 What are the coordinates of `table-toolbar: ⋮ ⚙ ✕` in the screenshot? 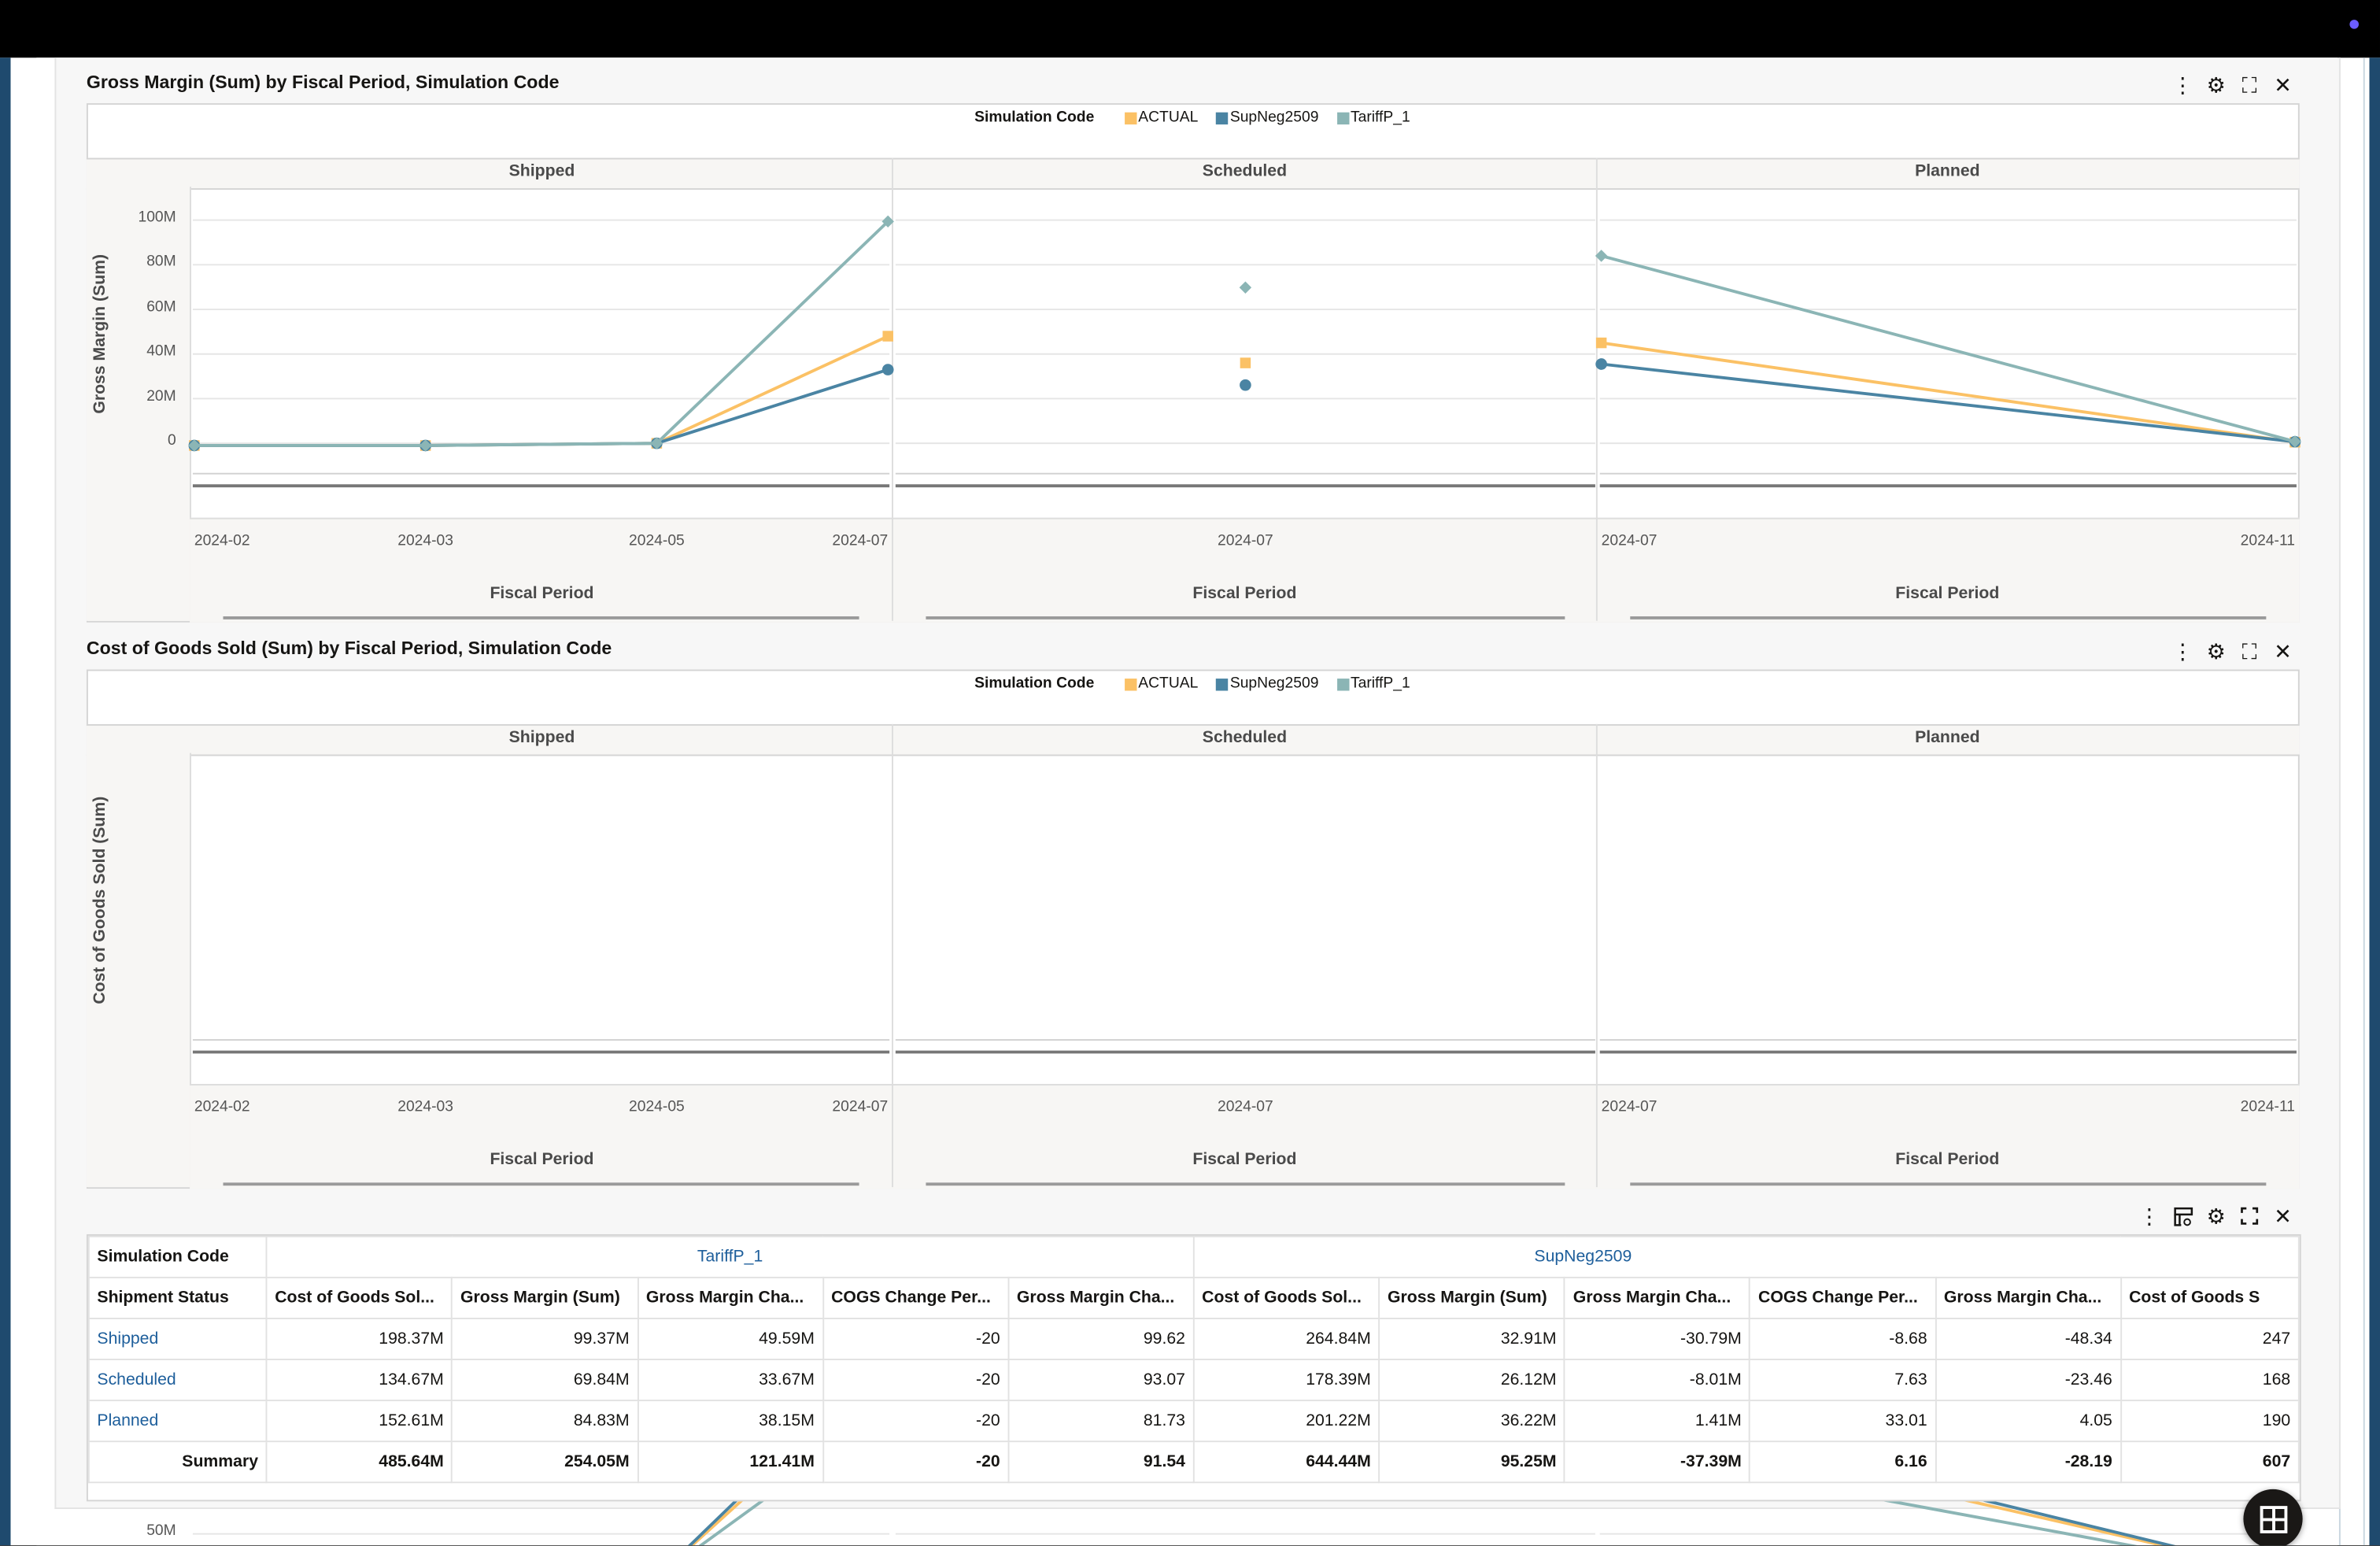 It's located at (2216, 1216).